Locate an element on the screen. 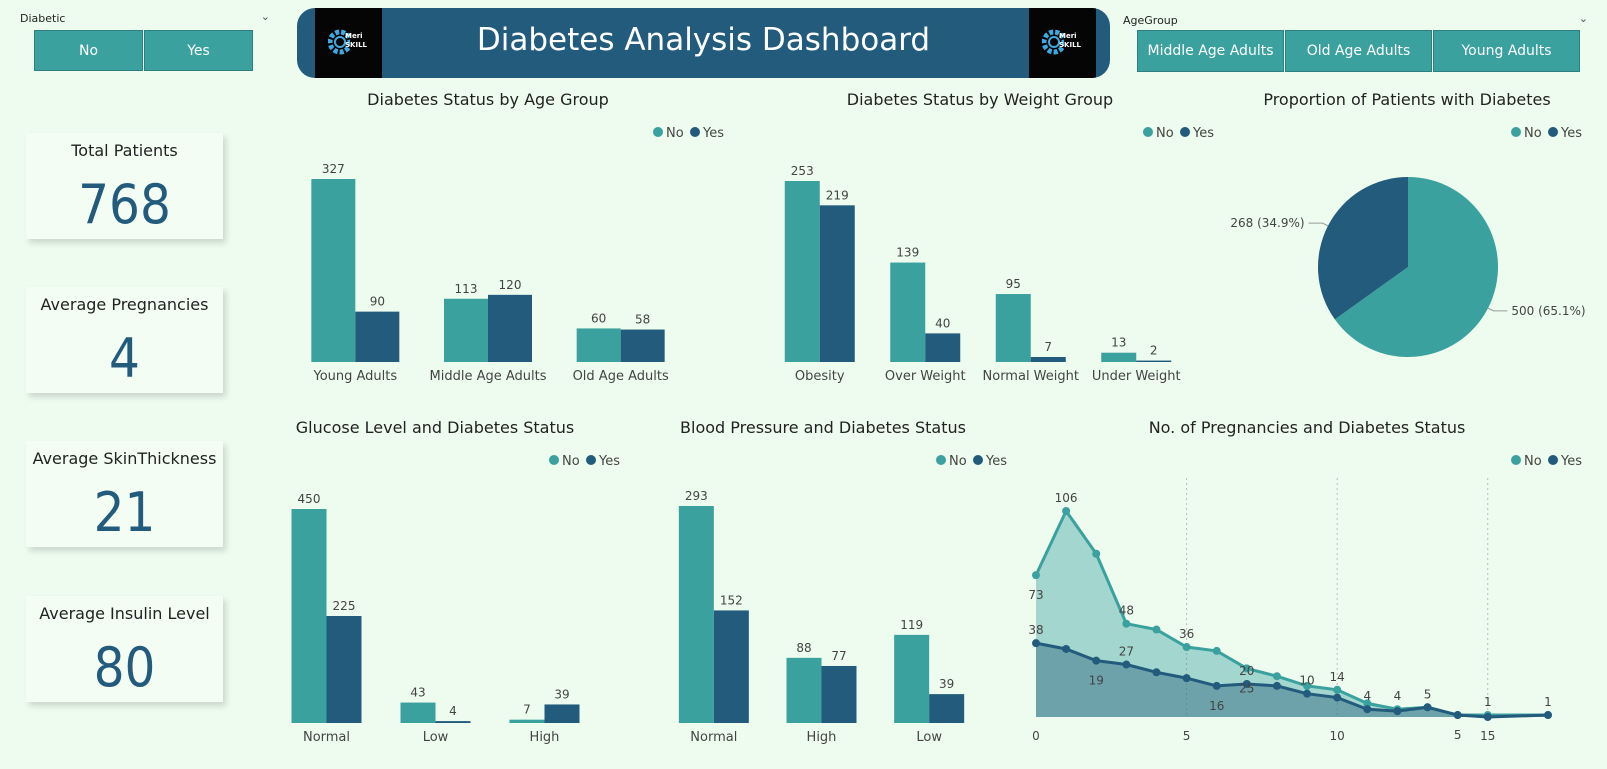 The width and height of the screenshot is (1607, 769). logo-left: Meri SKILL is located at coordinates (348, 43).